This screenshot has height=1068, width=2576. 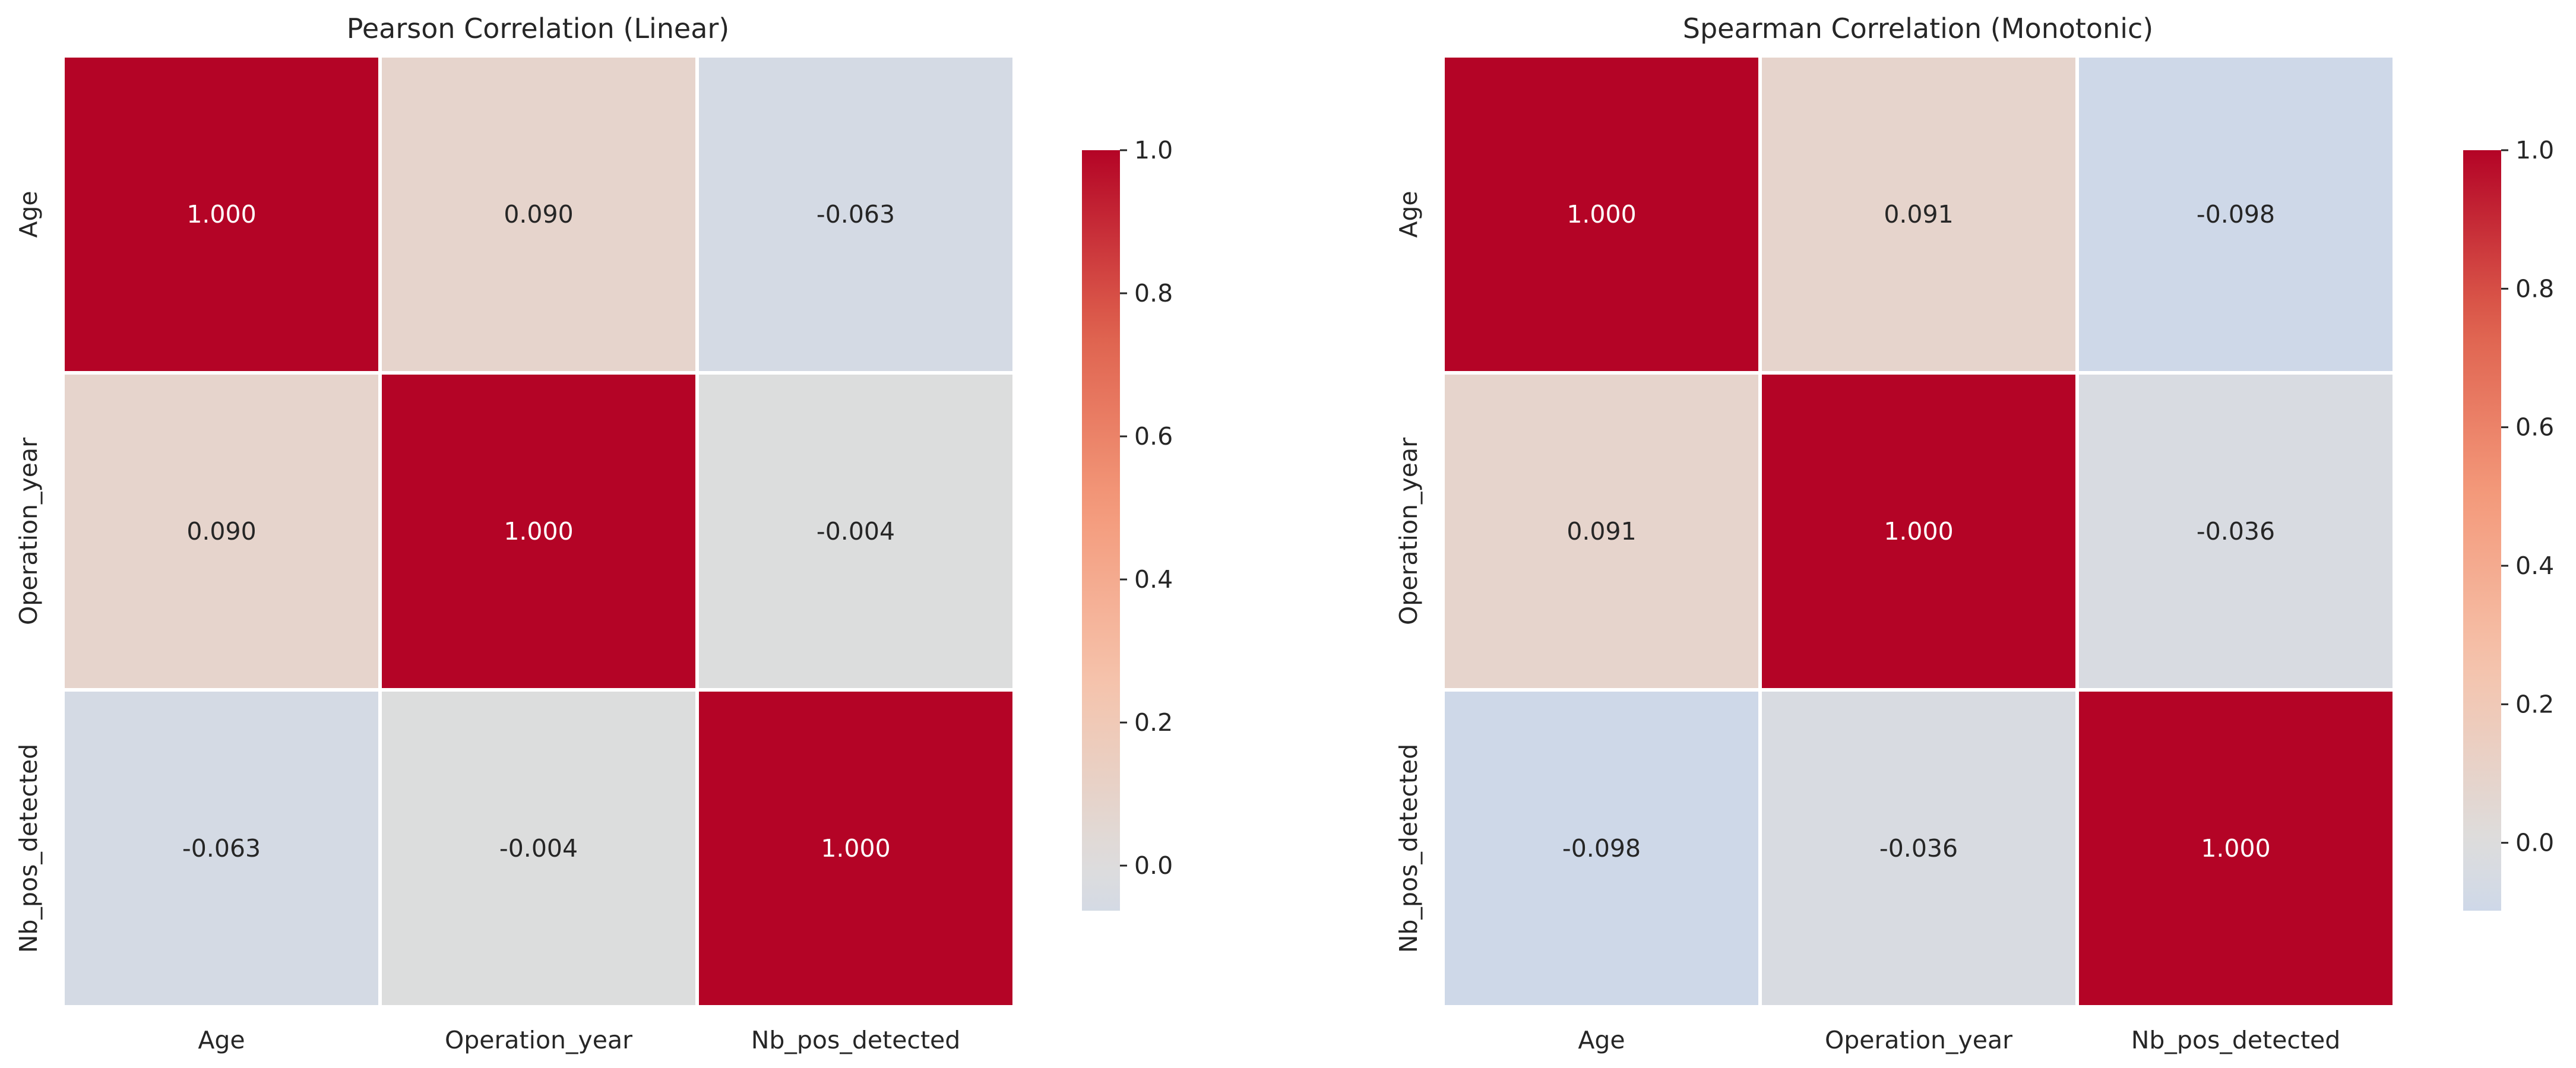 I want to click on pearson-cell-label-r2-c0: -0.063, so click(x=221, y=848).